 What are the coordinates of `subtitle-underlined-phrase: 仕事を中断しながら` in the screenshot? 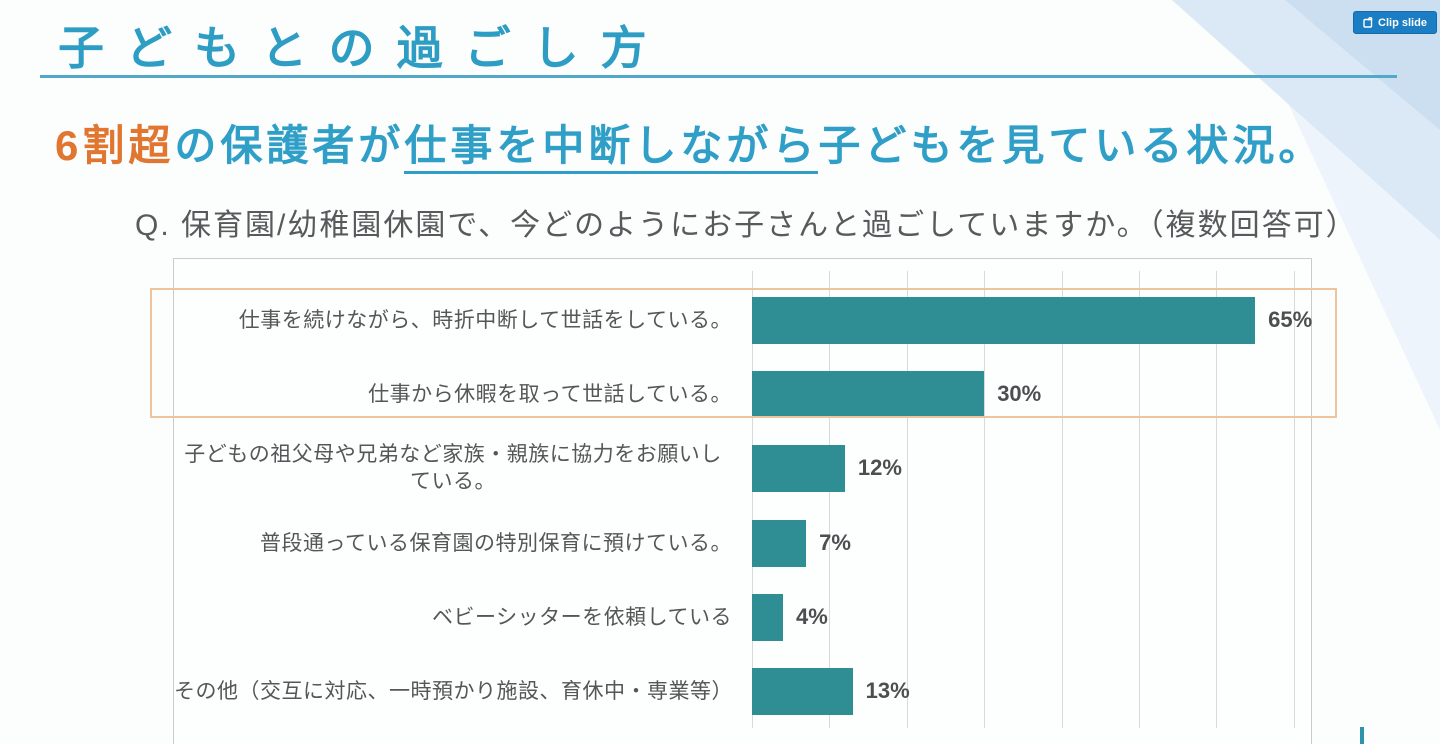 It's located at (611, 148).